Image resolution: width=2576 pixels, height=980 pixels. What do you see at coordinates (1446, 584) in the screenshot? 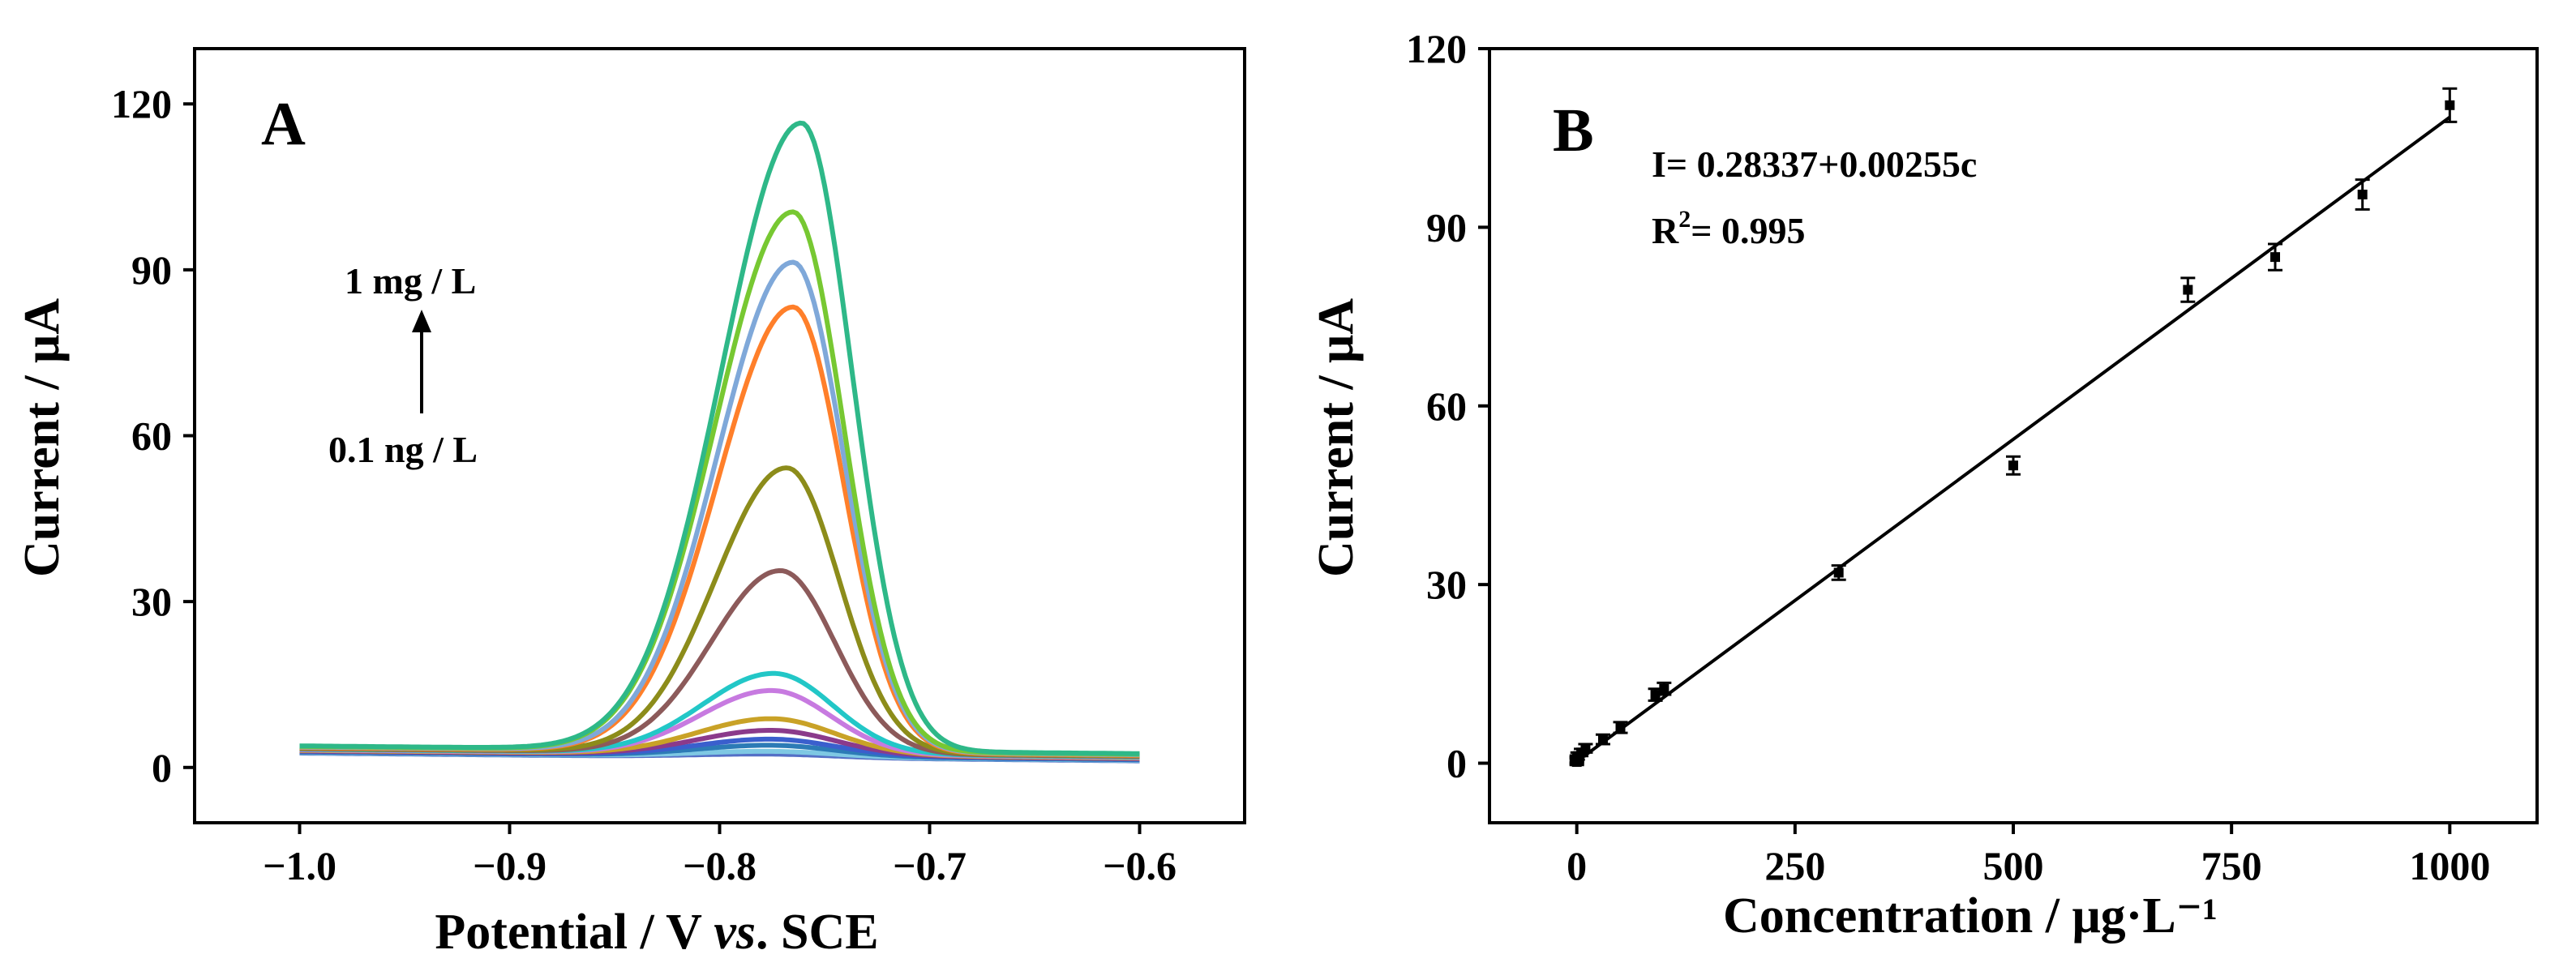
I see `panel-1-y-tick-label: 30` at bounding box center [1446, 584].